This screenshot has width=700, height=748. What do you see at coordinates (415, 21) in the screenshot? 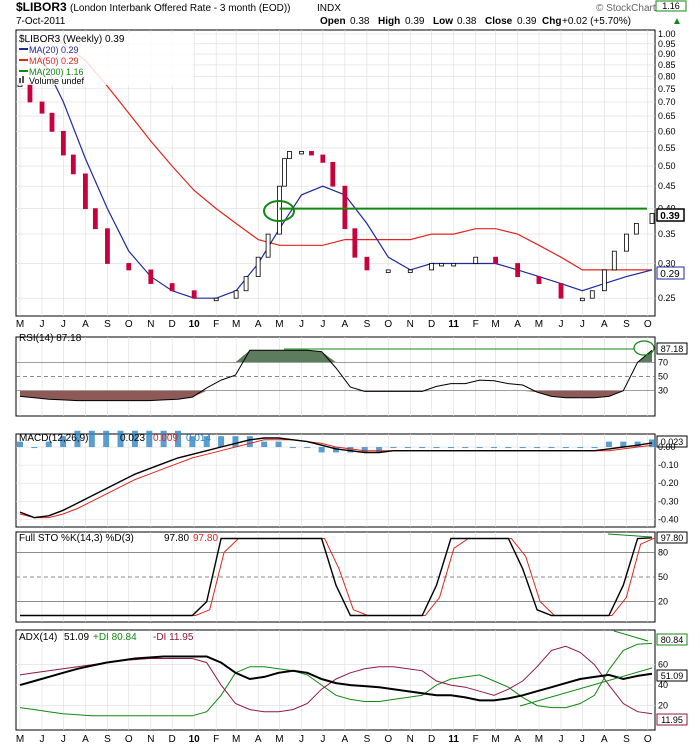
I see `high-value: 0.39` at bounding box center [415, 21].